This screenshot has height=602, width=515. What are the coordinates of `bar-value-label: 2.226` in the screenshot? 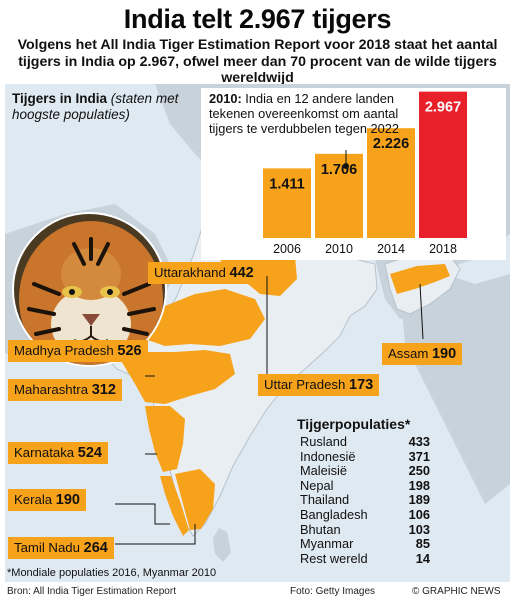 It's located at (391, 144).